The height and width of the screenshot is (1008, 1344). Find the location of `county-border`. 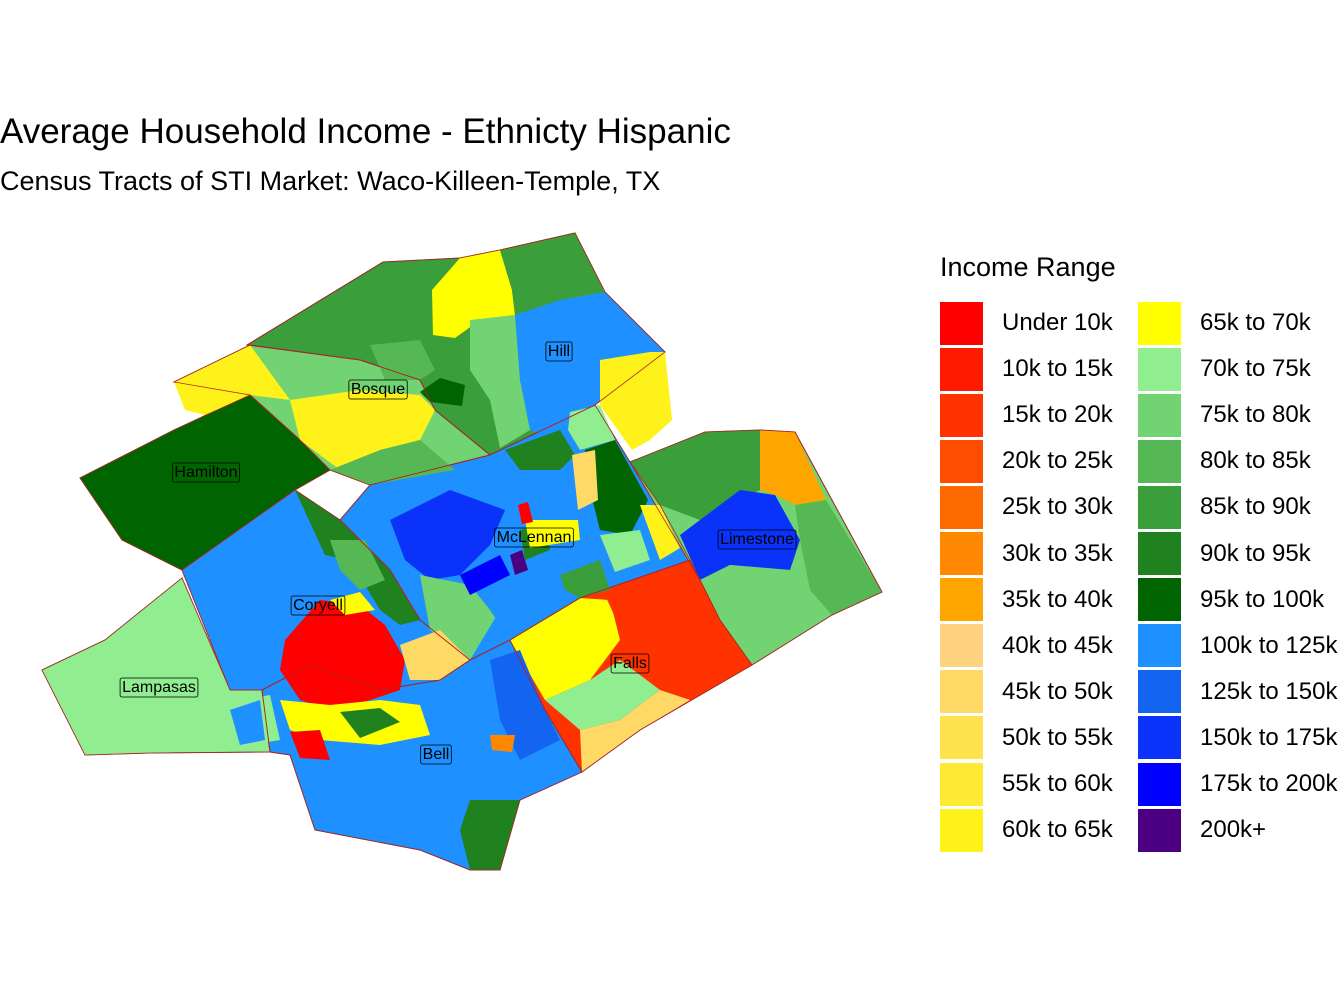

county-border is located at coordinates (205, 482).